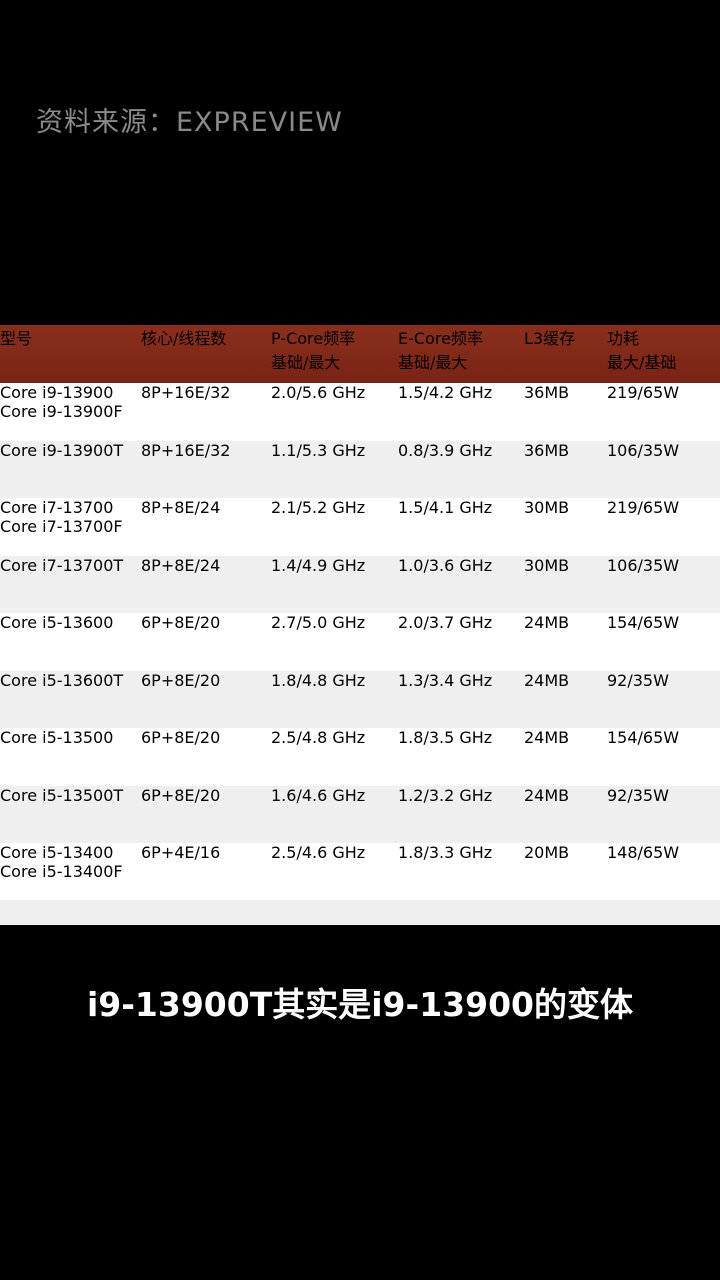  Describe the element at coordinates (70, 815) in the screenshot. I see `cell: Core i5-13500T` at that location.